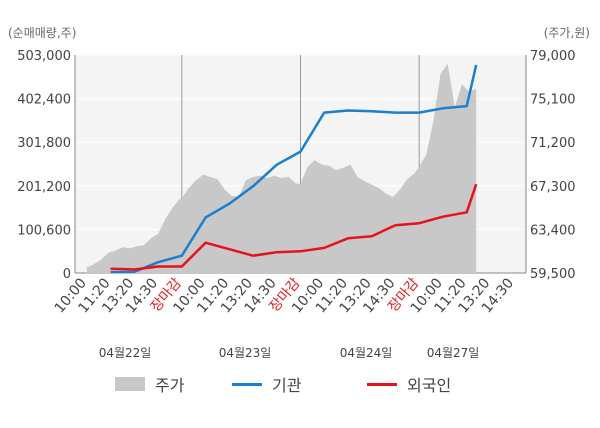 This screenshot has width=600, height=428. I want to click on left-tick-label: 0, so click(67, 274).